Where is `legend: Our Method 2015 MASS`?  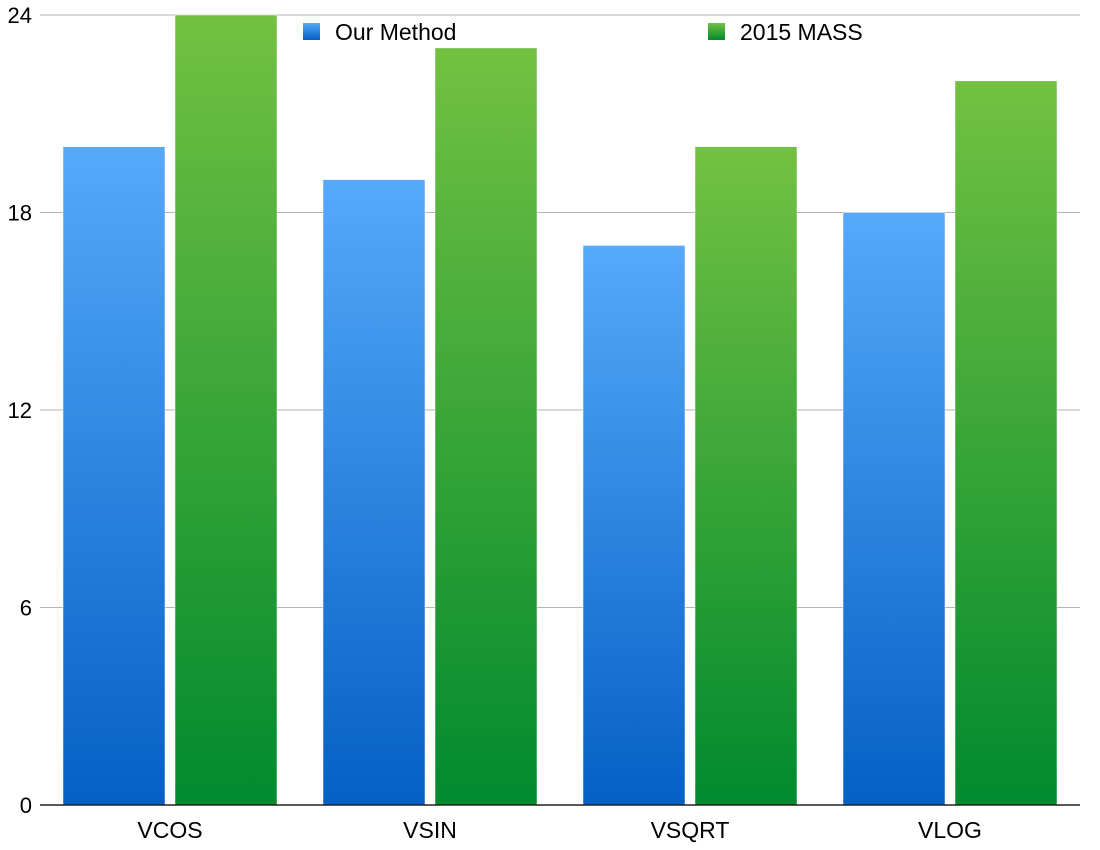
legend: Our Method 2015 MASS is located at coordinates (583, 32).